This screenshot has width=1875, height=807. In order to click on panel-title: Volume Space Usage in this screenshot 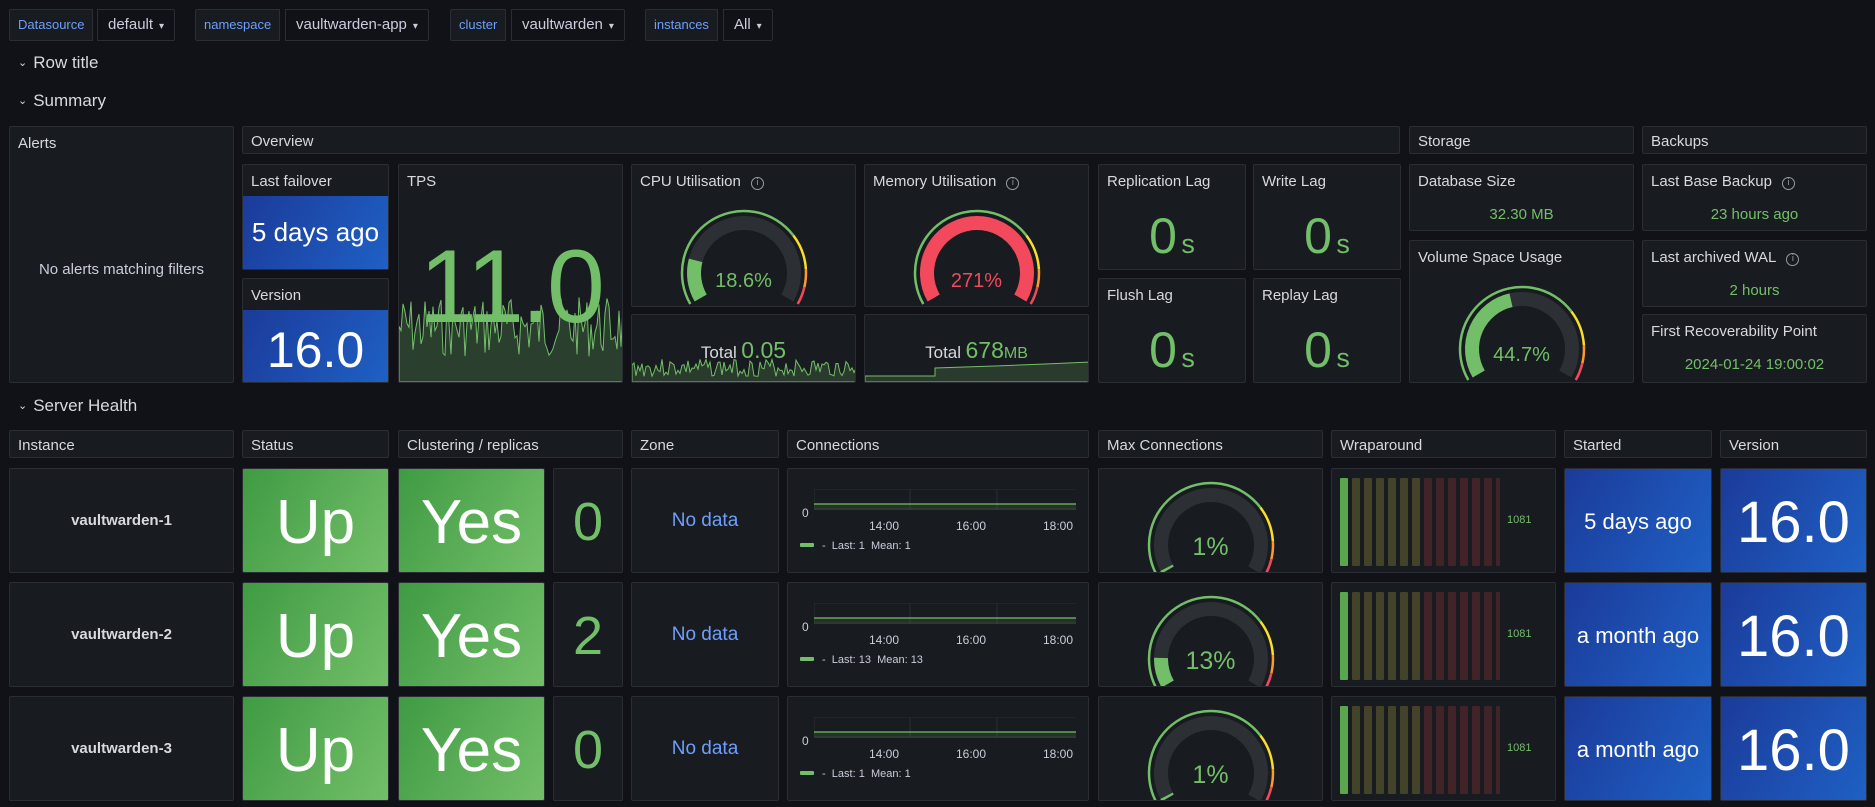, I will do `click(1490, 257)`.